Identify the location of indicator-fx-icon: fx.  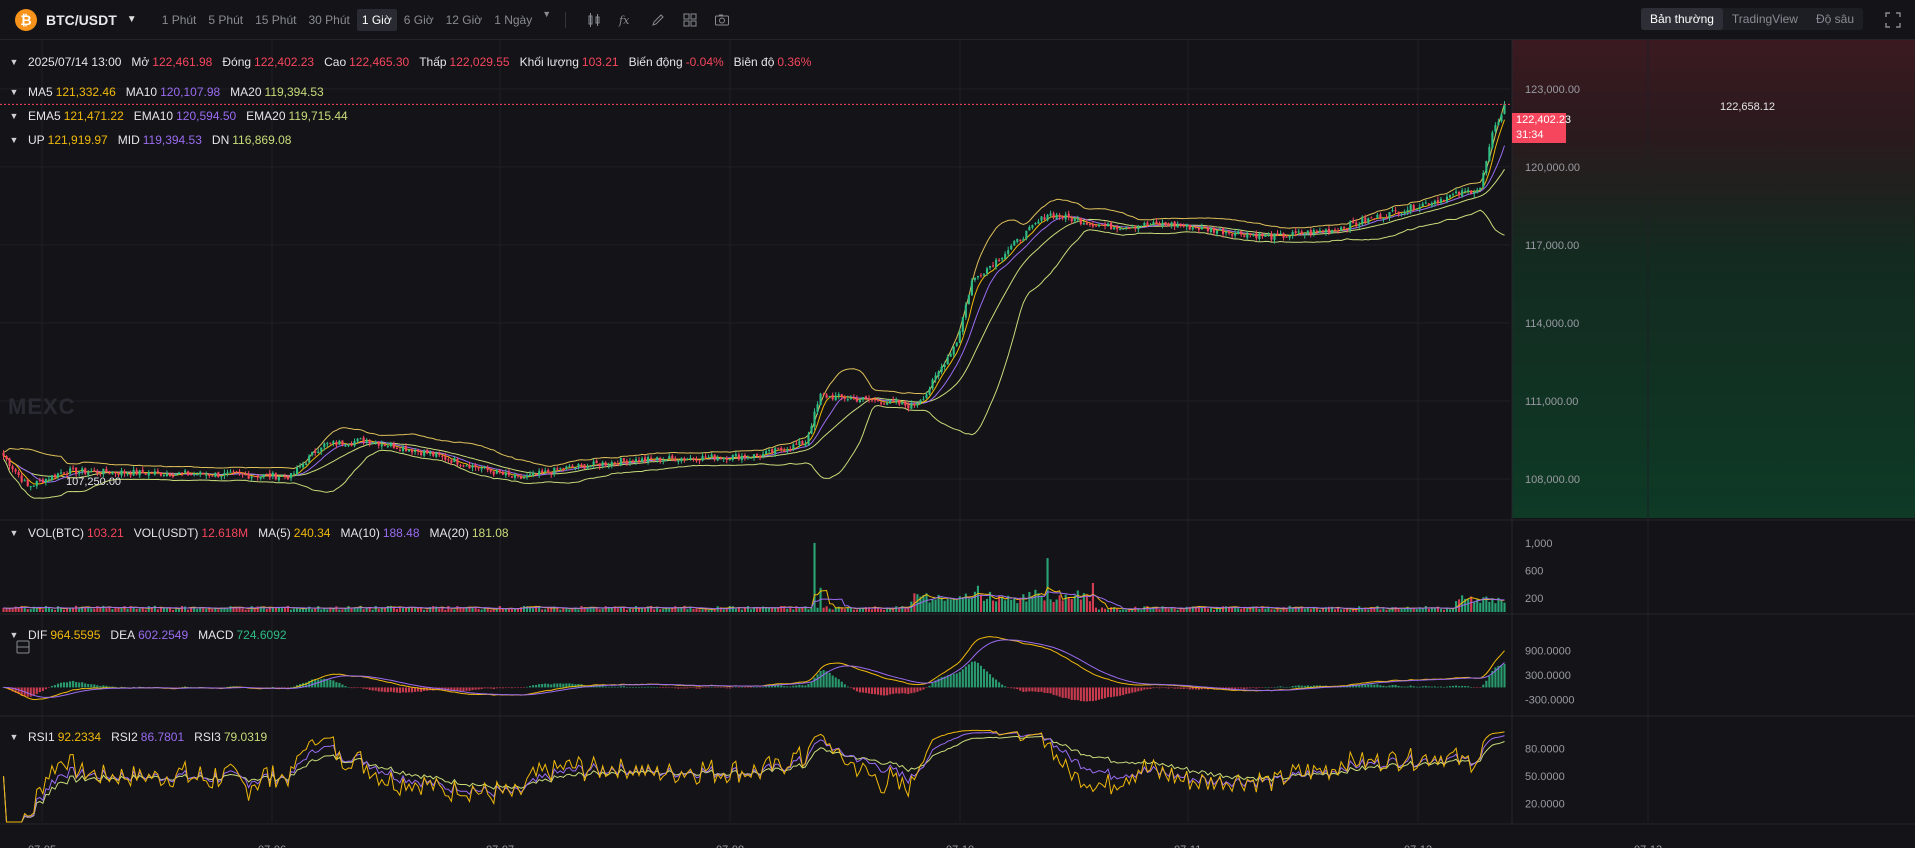
(626, 20).